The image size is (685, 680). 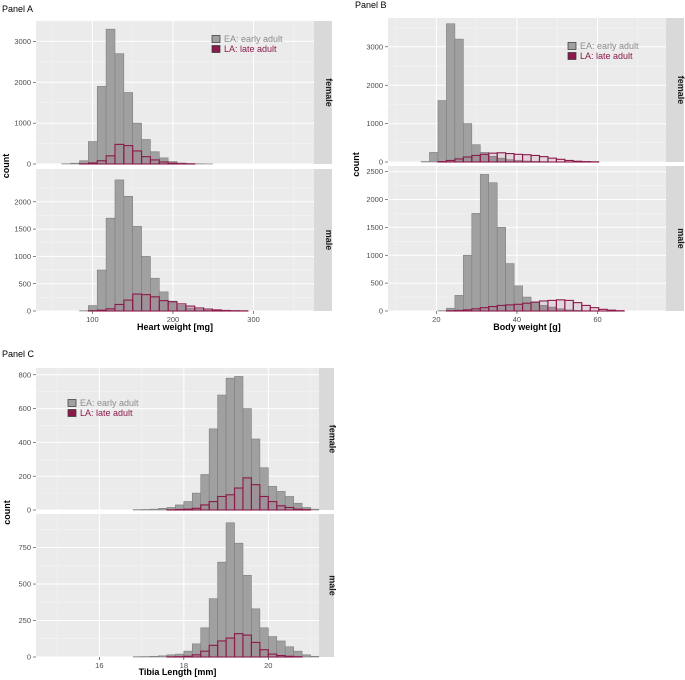 What do you see at coordinates (527, 327) in the screenshot?
I see `x-axis-title: Body weight [g]` at bounding box center [527, 327].